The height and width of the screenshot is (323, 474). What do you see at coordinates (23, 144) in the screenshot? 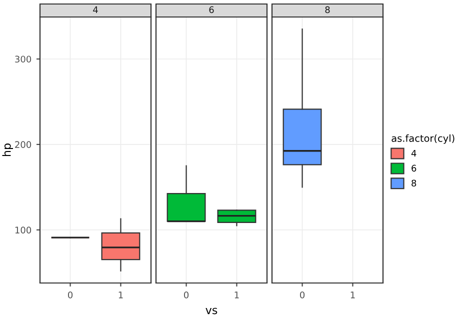
I see `y-tick-label: 200` at bounding box center [23, 144].